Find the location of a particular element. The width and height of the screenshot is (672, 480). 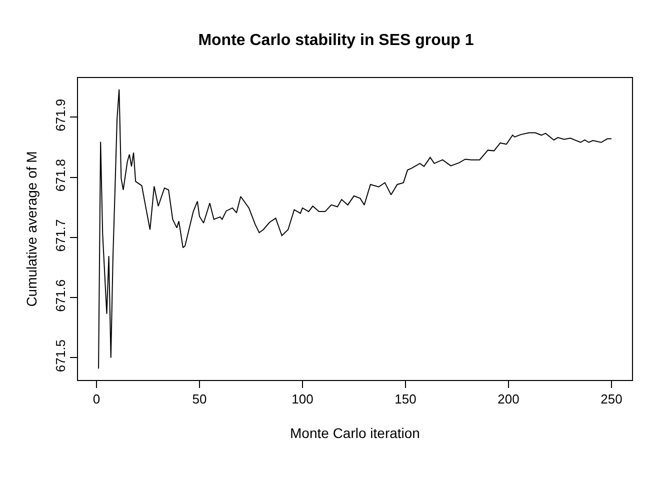

y-tick-label: 671.8 is located at coordinates (60, 175).